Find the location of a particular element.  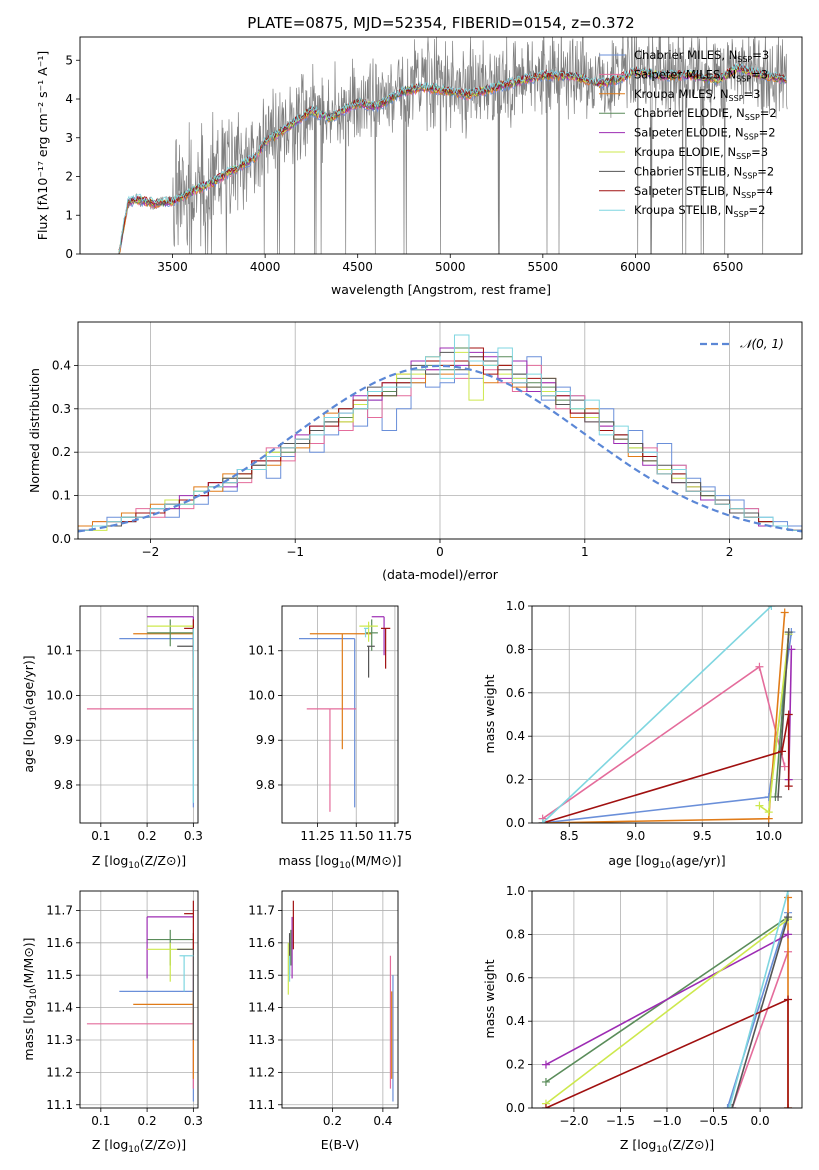

x-axis-label: (data-model)/error is located at coordinates (440, 574).